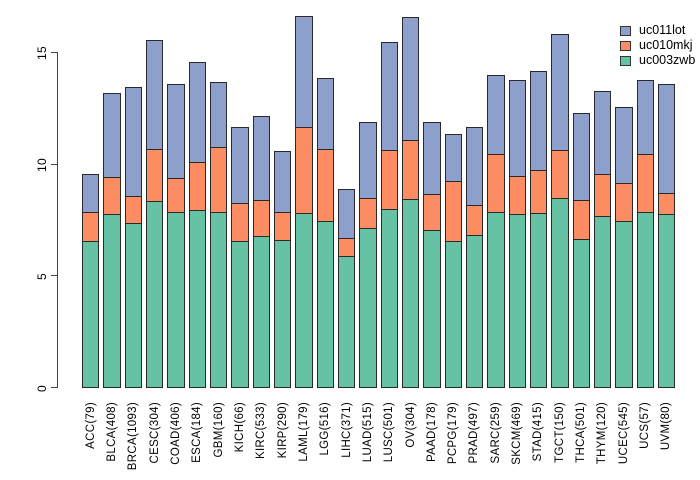 The height and width of the screenshot is (480, 700). I want to click on x-axis-label: CESC(304), so click(155, 433).